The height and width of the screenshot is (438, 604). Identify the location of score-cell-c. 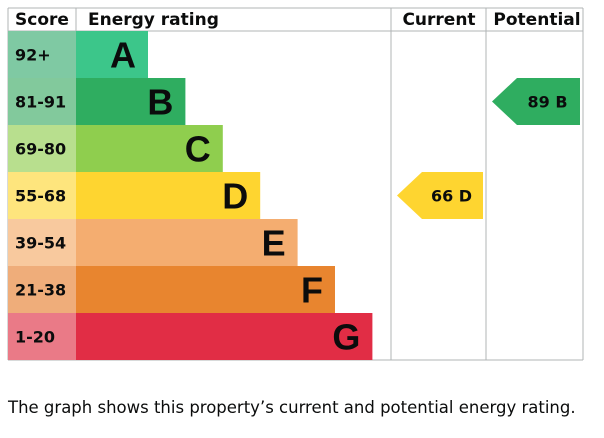
(42, 148).